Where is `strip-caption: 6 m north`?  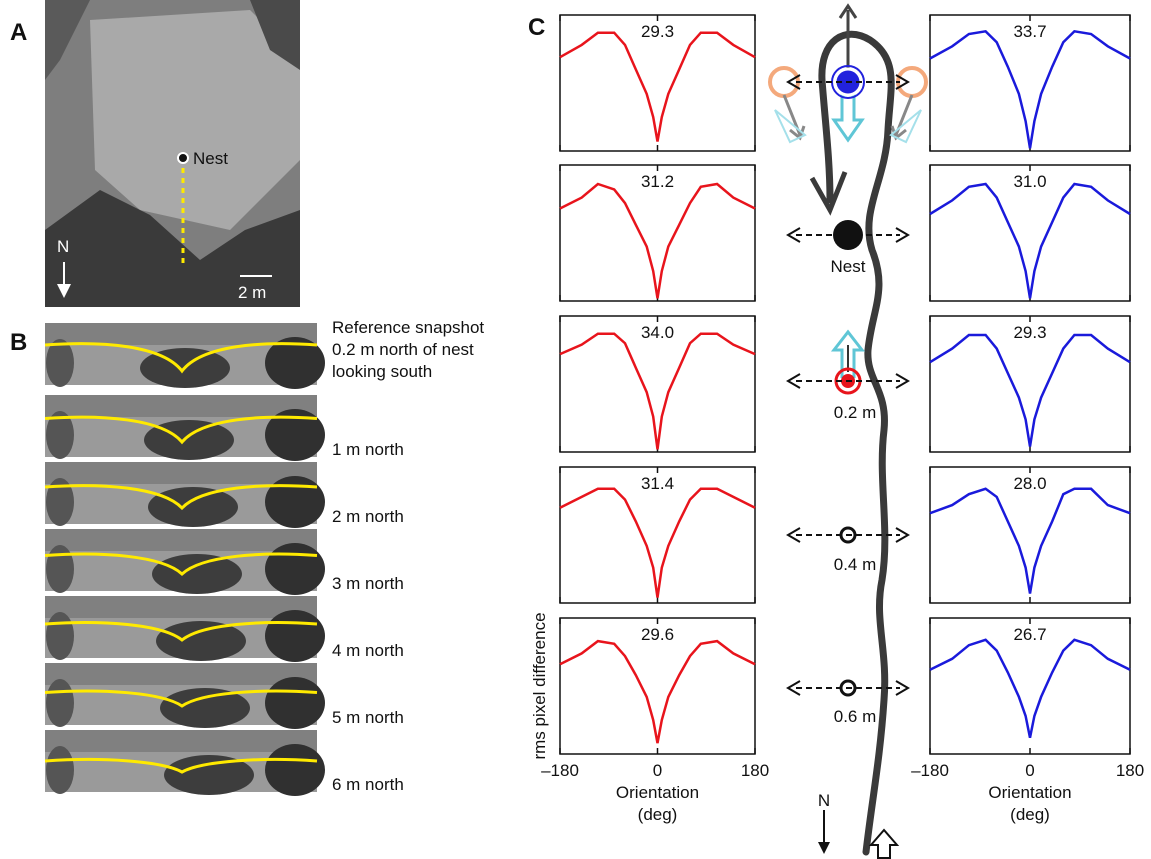
strip-caption: 6 m north is located at coordinates (368, 784).